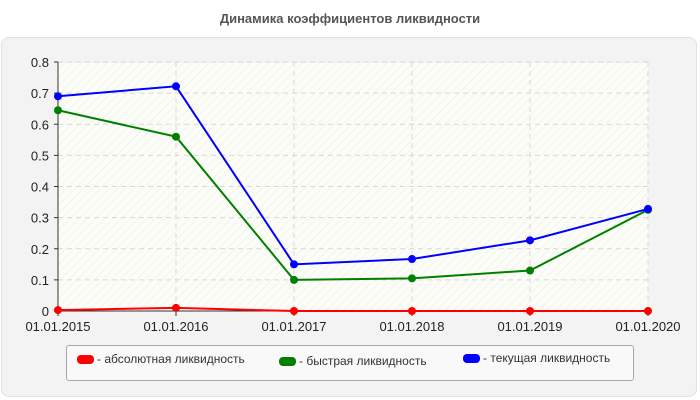 Image resolution: width=700 pixels, height=400 pixels. I want to click on y-axis-ticks: 0 0.1 0.2 0.3 0.4 0.5 0.6 0.7 0.8, so click(44, 187).